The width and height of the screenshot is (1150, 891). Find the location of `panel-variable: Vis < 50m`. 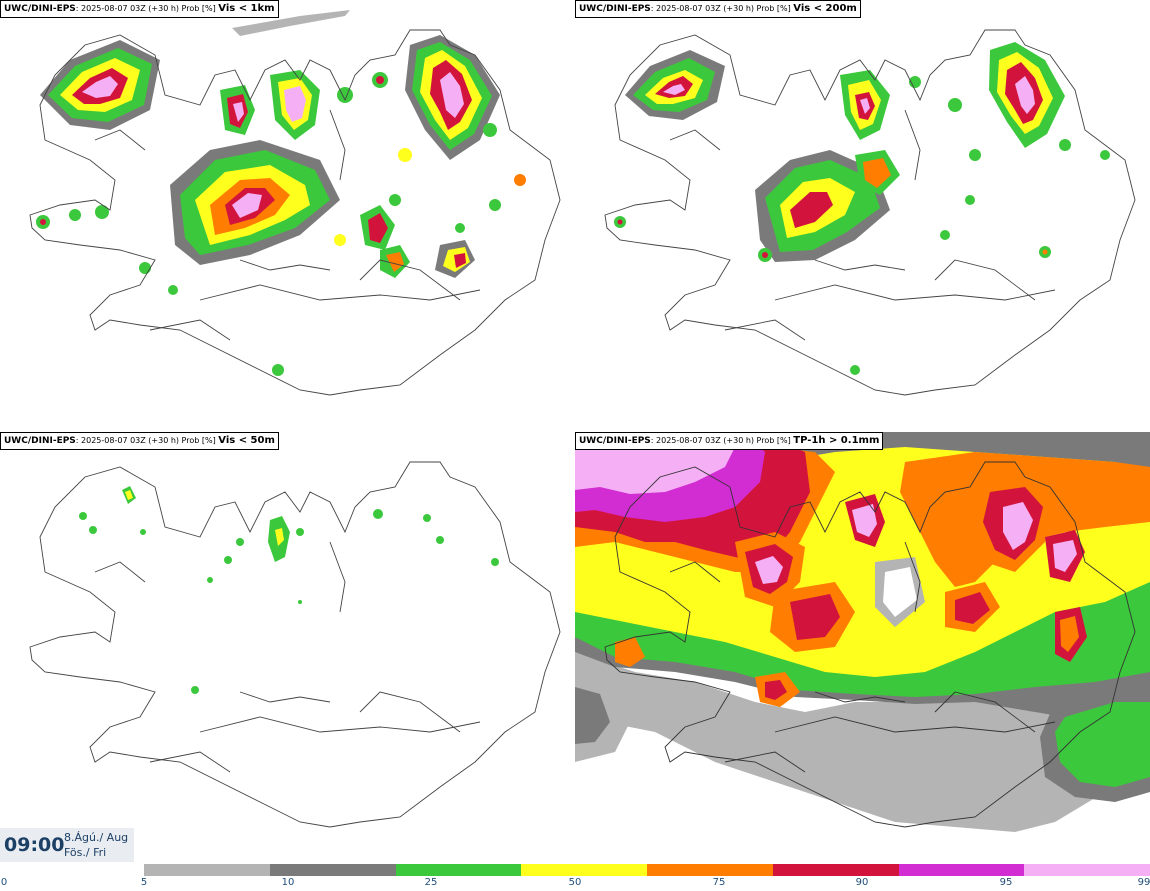

panel-variable: Vis < 50m is located at coordinates (246, 440).